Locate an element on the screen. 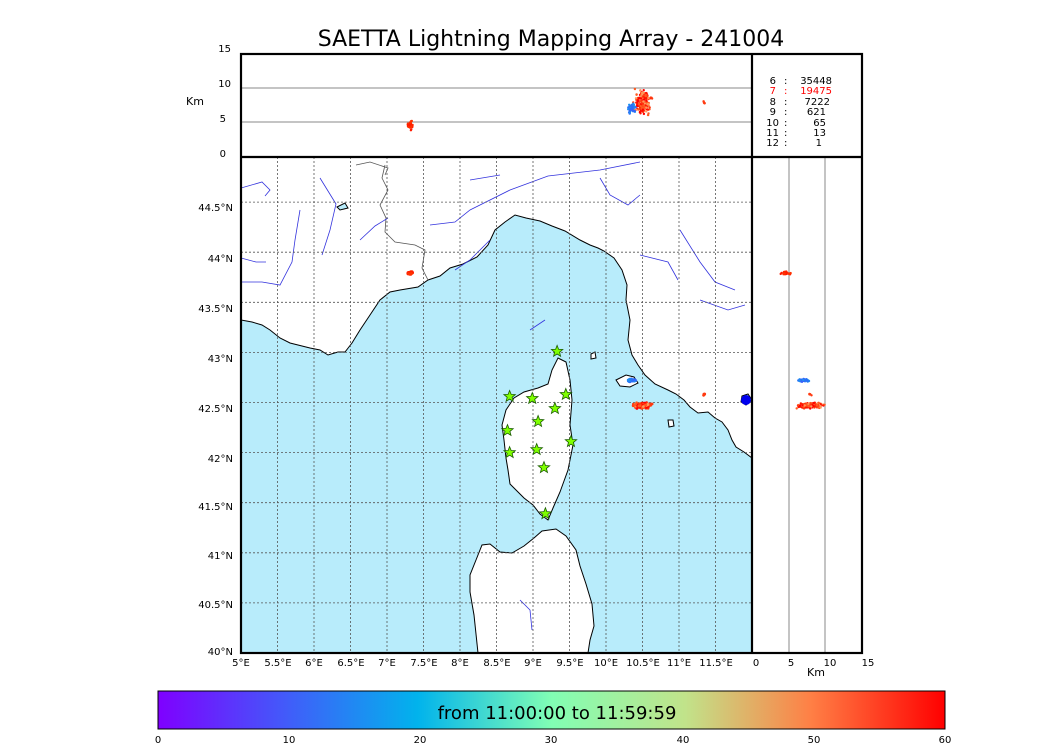  lat-tick: 40°N is located at coordinates (220, 652).